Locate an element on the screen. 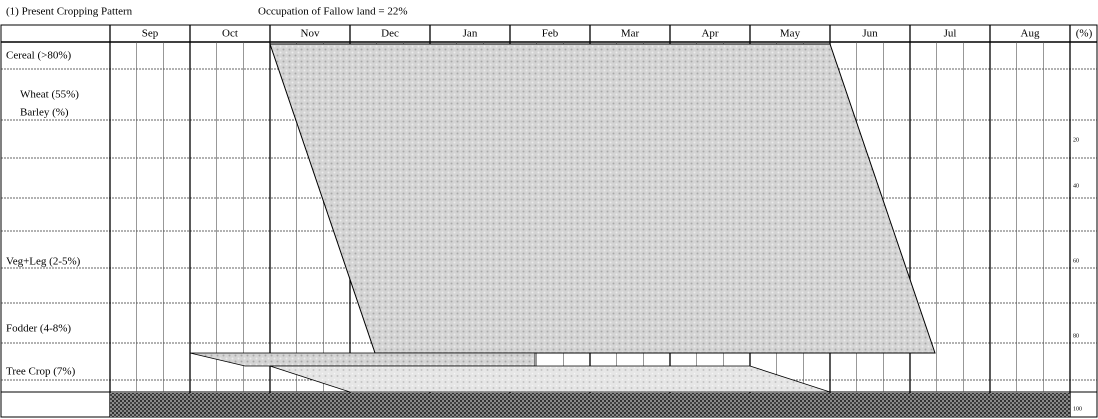 The height and width of the screenshot is (419, 1098). tree-crop-area is located at coordinates (550, 379).